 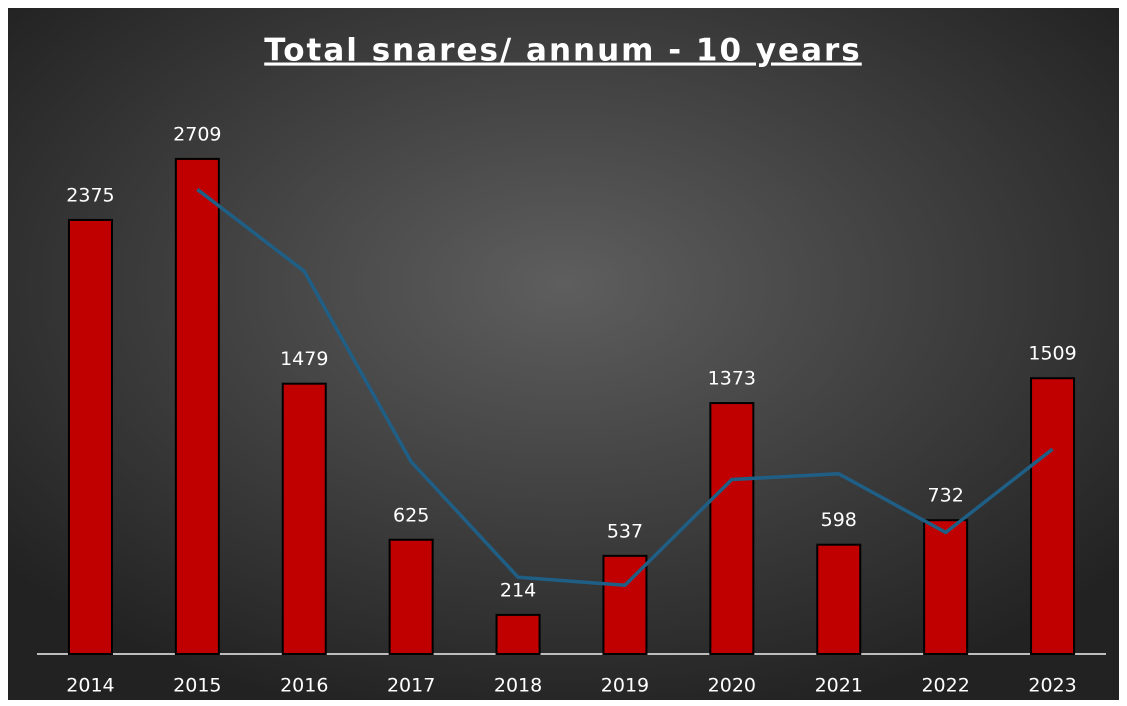 What do you see at coordinates (625, 686) in the screenshot?
I see `x-tick-label: 2019` at bounding box center [625, 686].